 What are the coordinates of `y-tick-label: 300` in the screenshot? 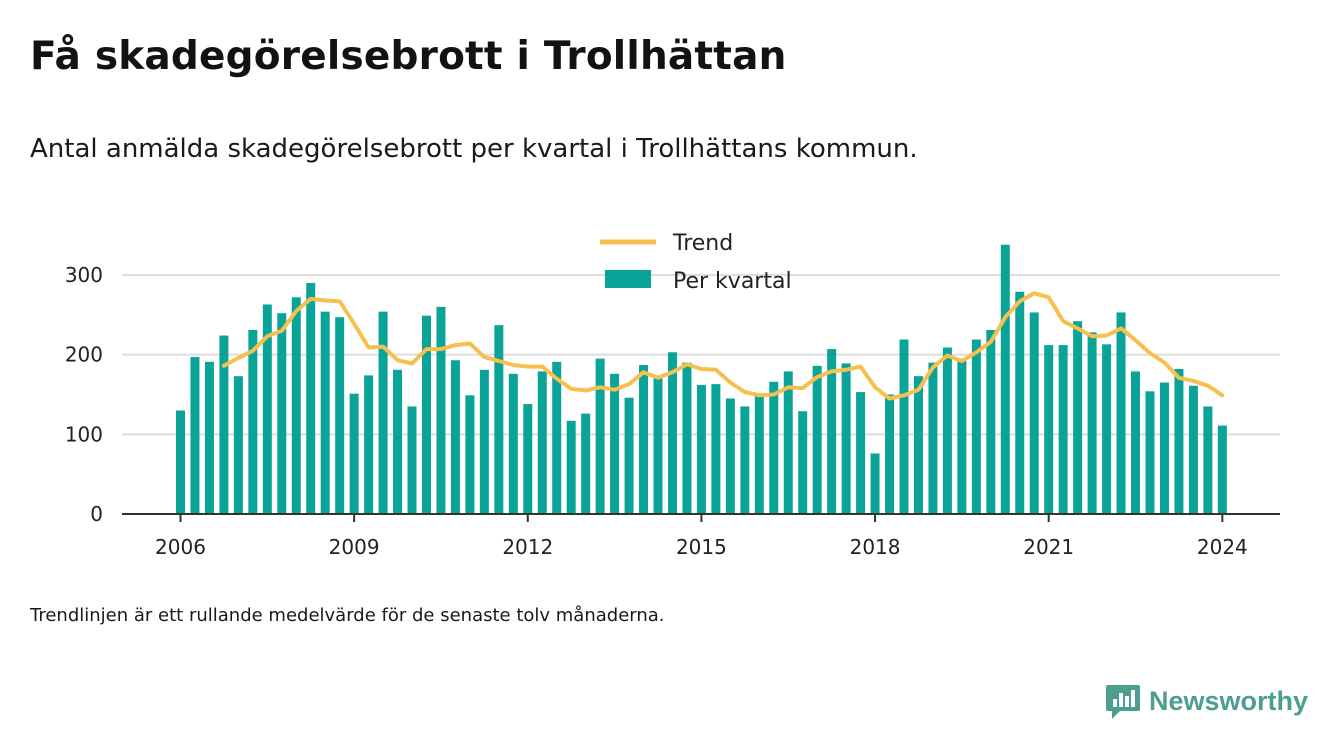 It's located at (84, 275).